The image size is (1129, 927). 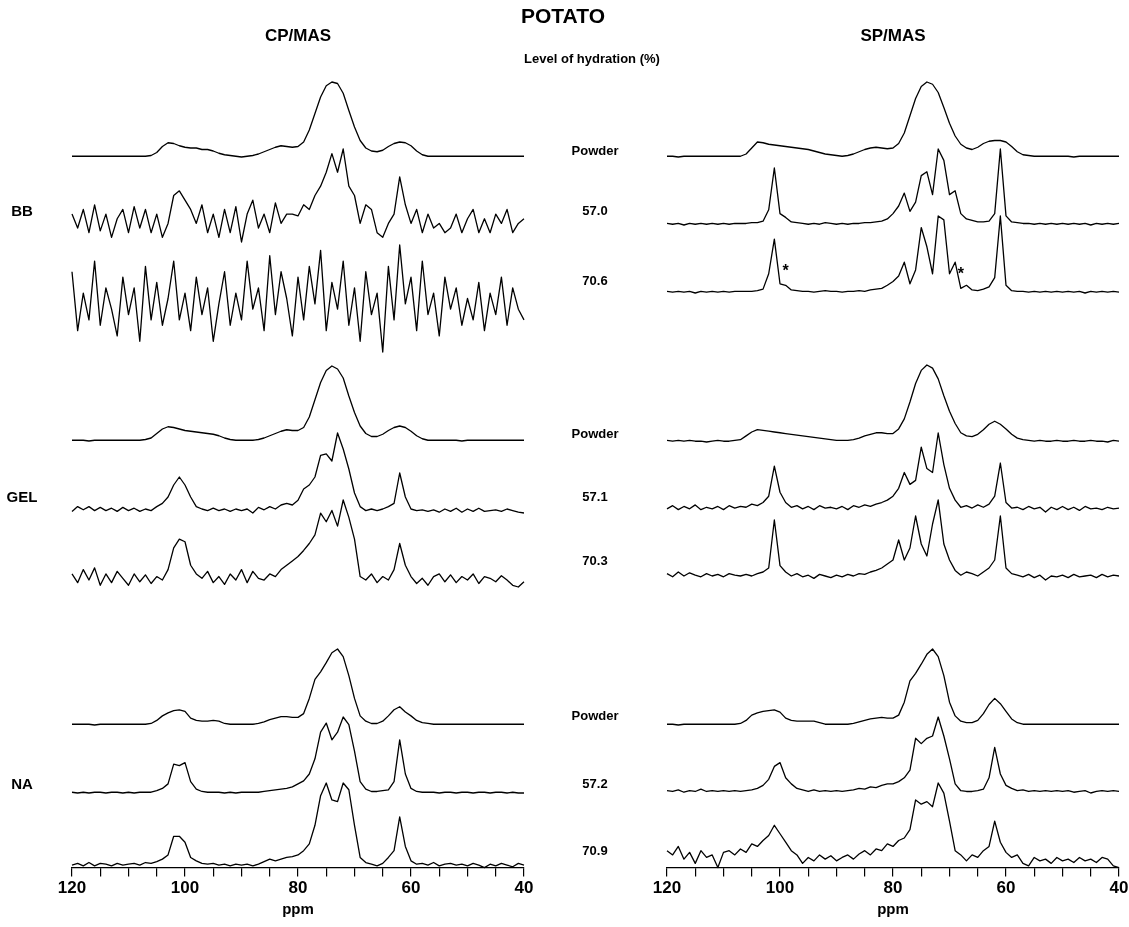 I want to click on chart-title: CP/MAS, so click(x=298, y=36).